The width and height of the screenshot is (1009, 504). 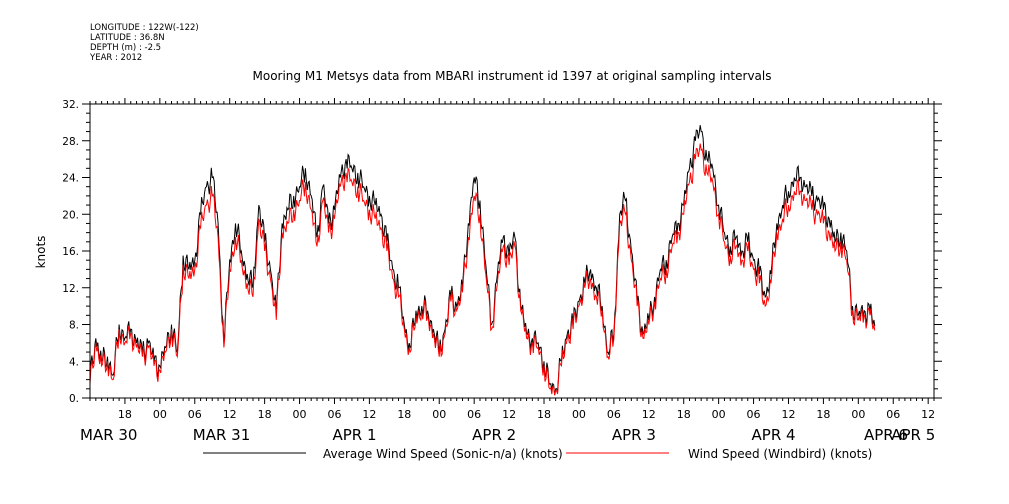 I want to click on header-year: YEAR : 2012, so click(x=115, y=58).